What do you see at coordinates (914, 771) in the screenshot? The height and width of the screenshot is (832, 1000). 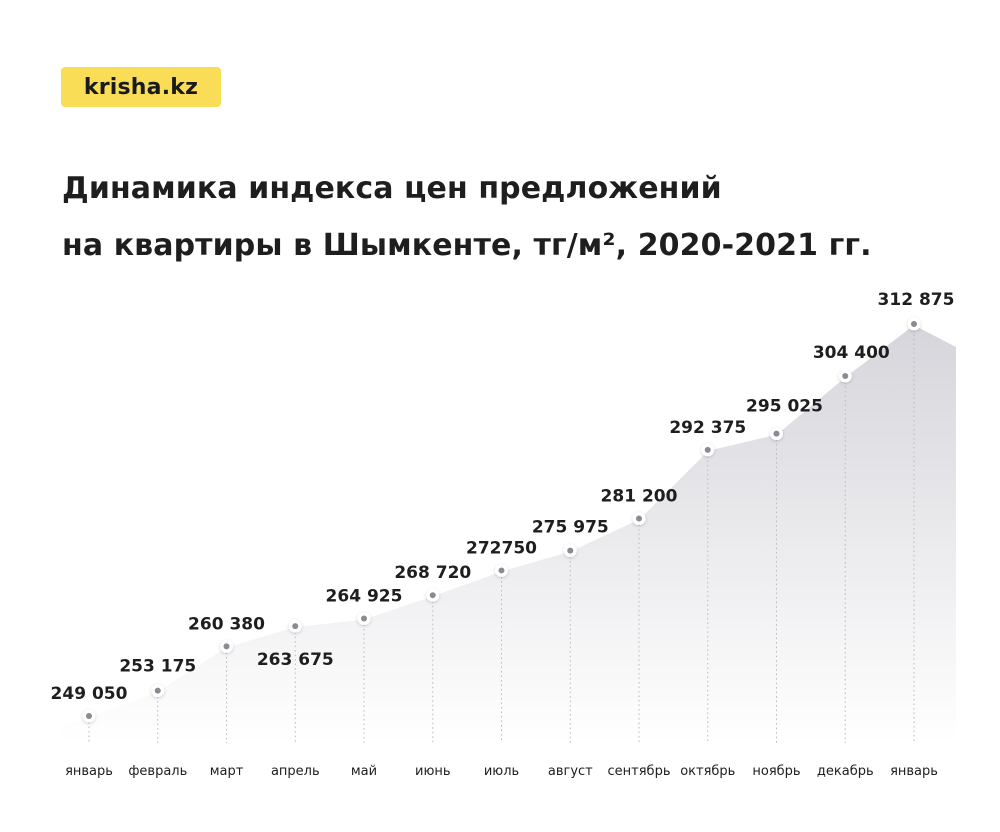 I see `month-label-13: январь` at bounding box center [914, 771].